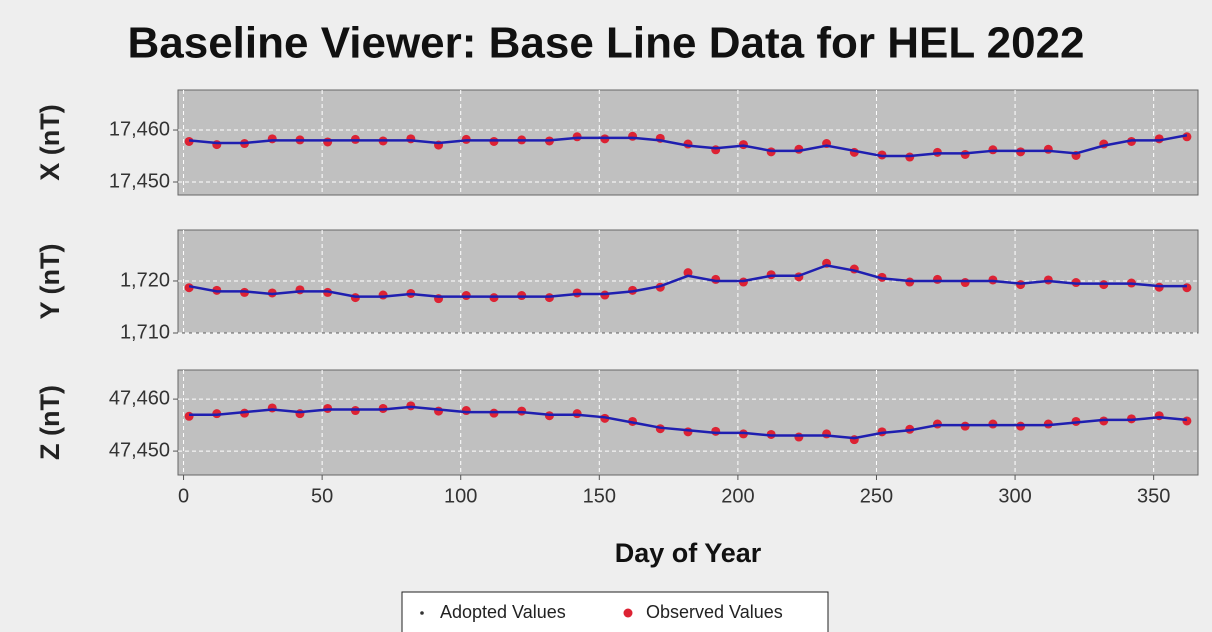 The image size is (1212, 632). What do you see at coordinates (50, 142) in the screenshot?
I see `y-axis-label: X (nT)` at bounding box center [50, 142].